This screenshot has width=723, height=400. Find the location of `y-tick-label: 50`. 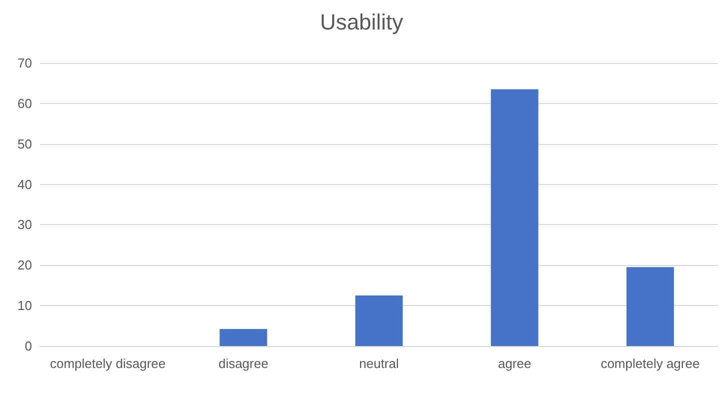

y-tick-label: 50 is located at coordinates (25, 144).